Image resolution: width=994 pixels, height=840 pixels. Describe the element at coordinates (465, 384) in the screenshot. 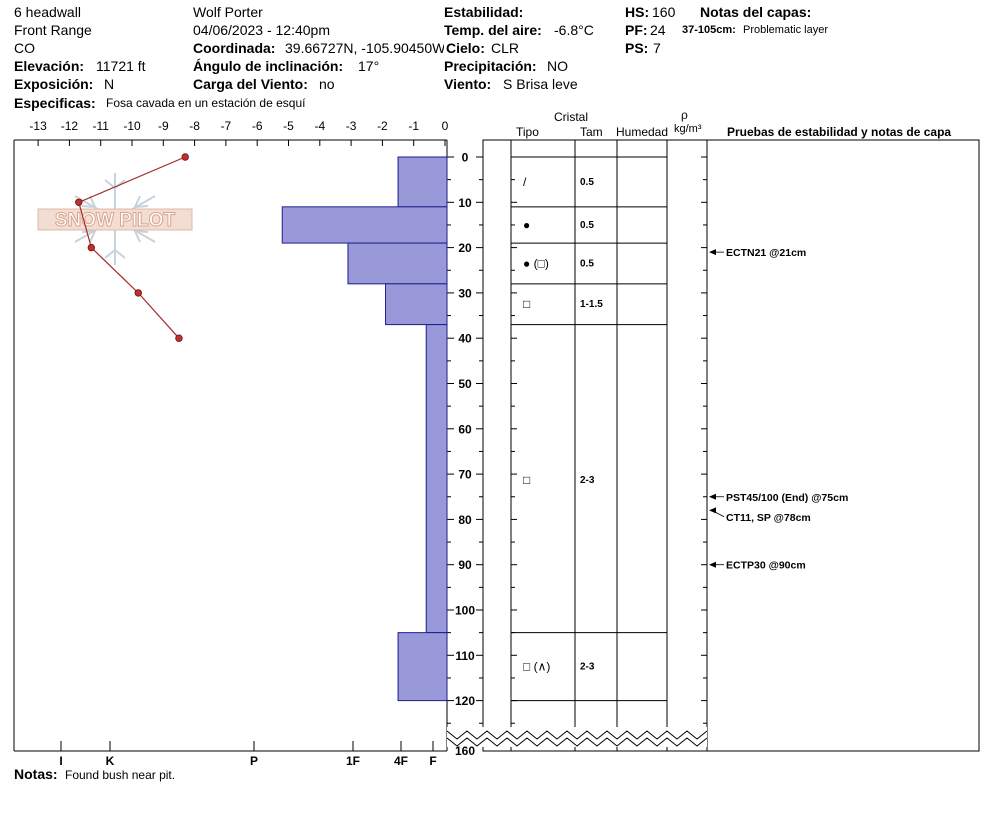

I see `depth-tick-label: 50` at that location.